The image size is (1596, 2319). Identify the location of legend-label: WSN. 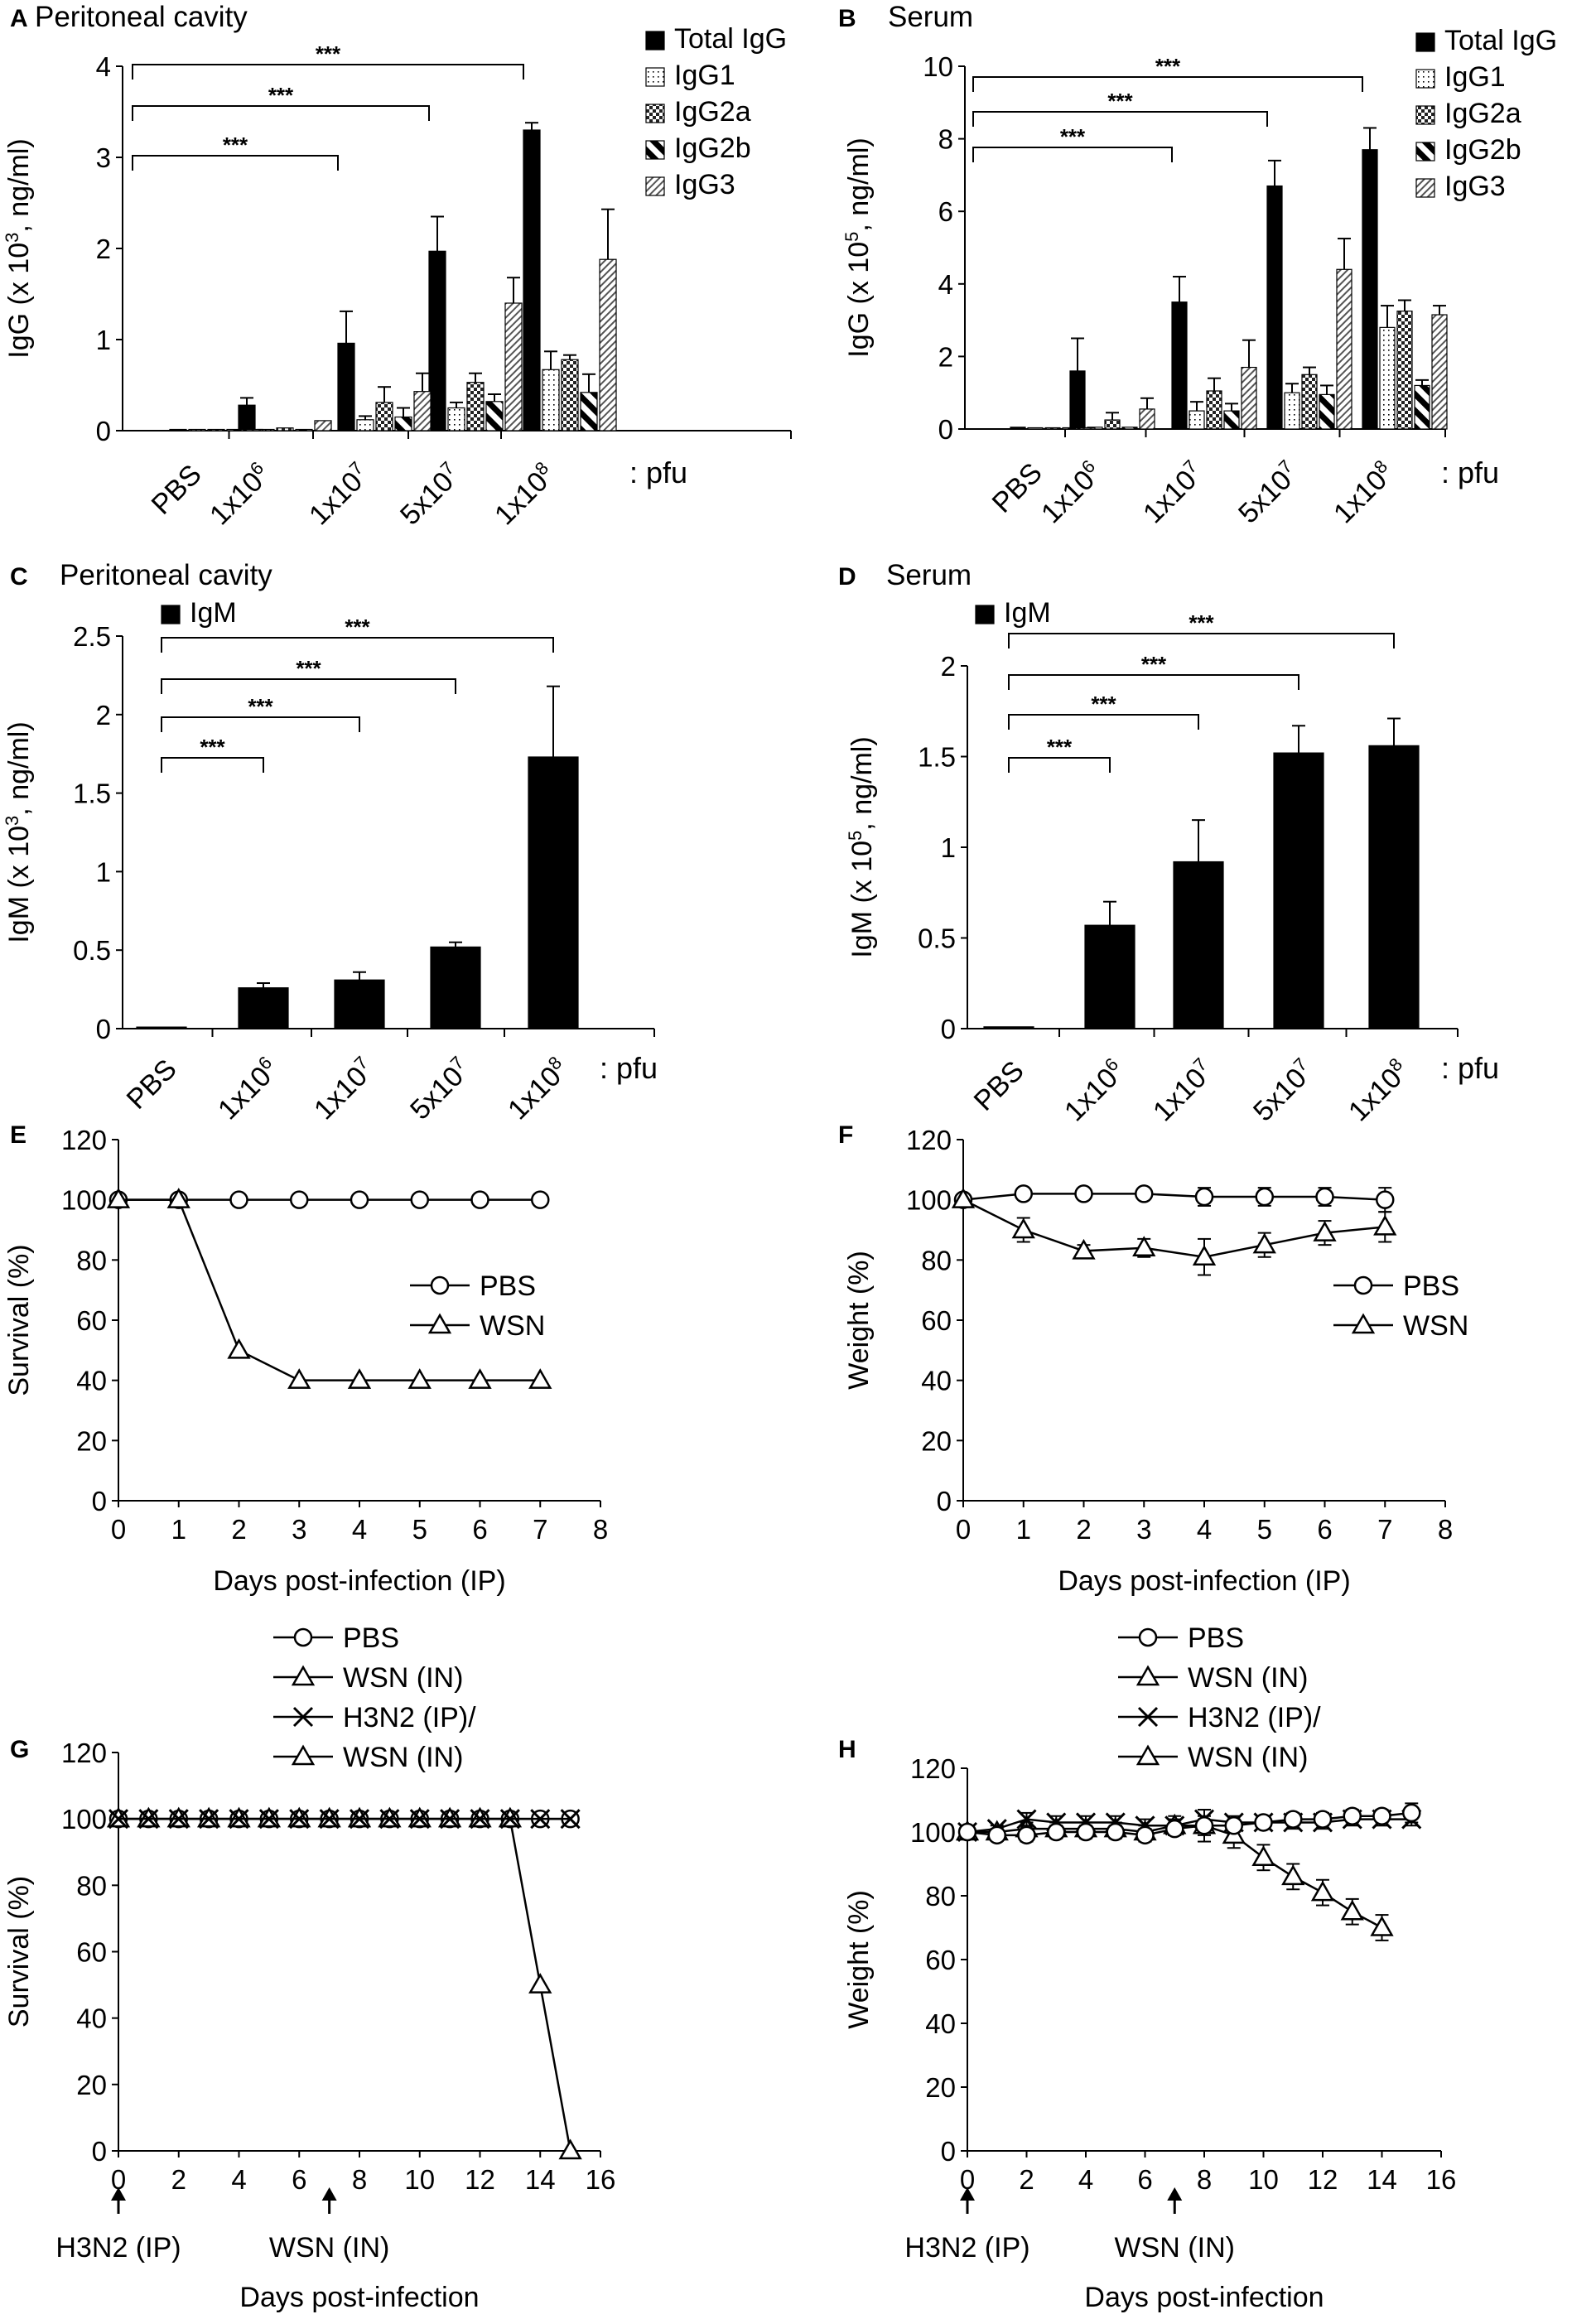
(1436, 1326).